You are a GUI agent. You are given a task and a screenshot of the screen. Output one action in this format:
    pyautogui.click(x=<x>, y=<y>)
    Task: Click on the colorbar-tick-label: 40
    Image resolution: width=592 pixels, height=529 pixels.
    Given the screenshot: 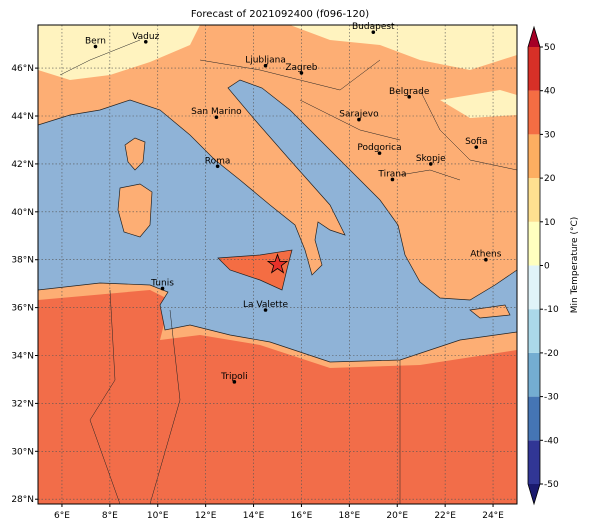 What is the action you would take?
    pyautogui.click(x=550, y=92)
    